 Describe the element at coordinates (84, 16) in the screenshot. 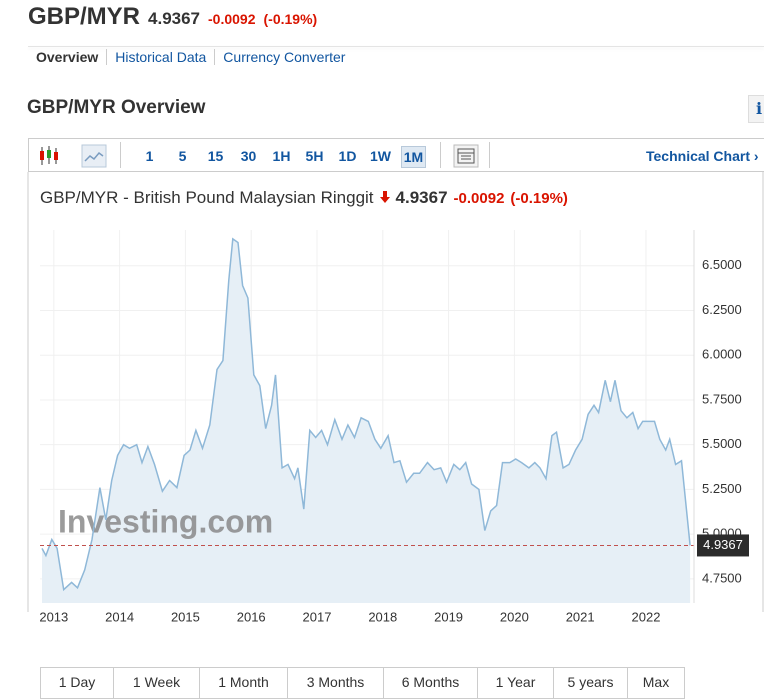

I see `symbol: GBP/MYR` at that location.